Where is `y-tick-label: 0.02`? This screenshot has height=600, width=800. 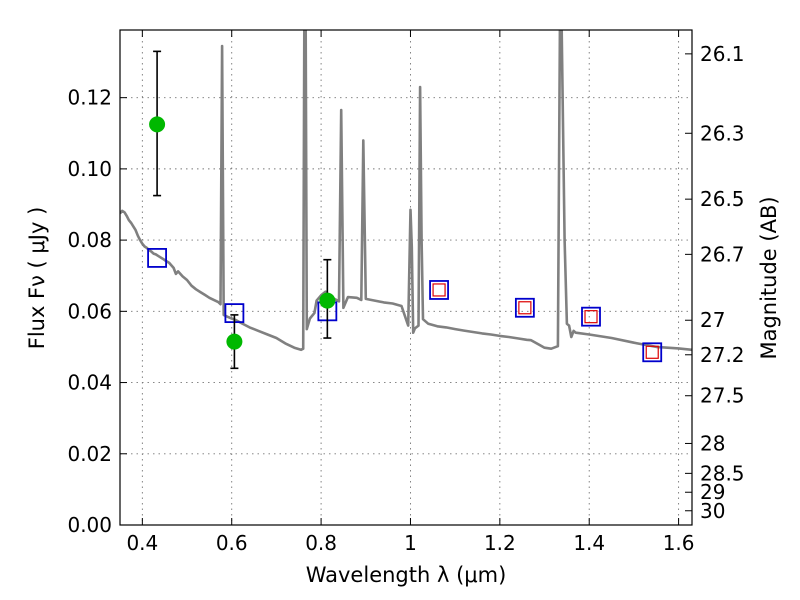
y-tick-label: 0.02 is located at coordinates (89, 454).